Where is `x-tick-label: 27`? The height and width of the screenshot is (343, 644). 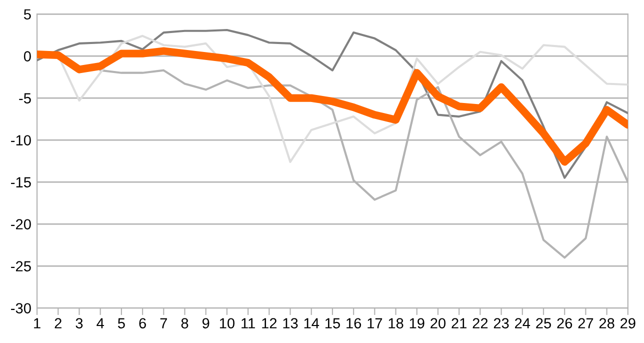
x-tick-label: 27 is located at coordinates (586, 323).